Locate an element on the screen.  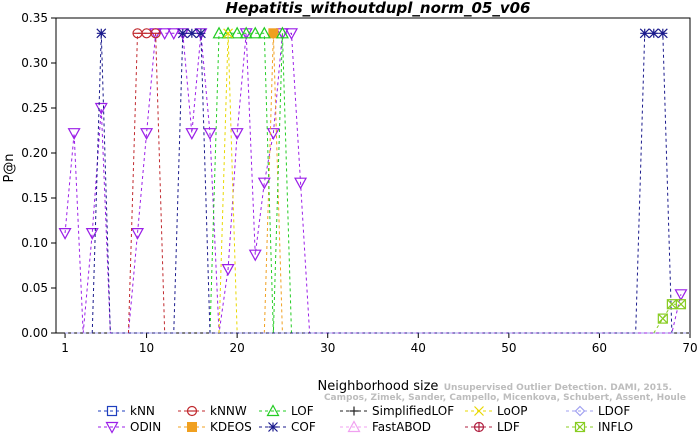
legend-item-loop: LoOP is located at coordinates (496, 411).